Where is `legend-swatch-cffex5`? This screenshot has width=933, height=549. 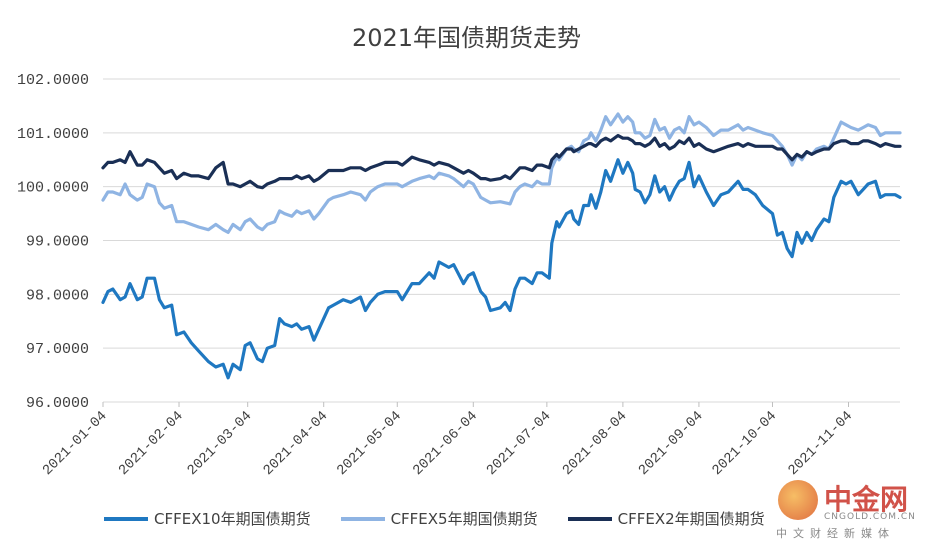 legend-swatch-cffex5 is located at coordinates (362, 518).